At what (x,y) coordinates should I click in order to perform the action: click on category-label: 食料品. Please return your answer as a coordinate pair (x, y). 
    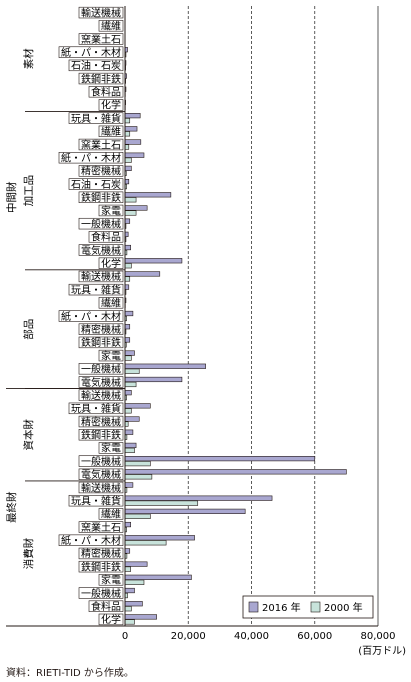
    Looking at the image, I should click on (106, 237).